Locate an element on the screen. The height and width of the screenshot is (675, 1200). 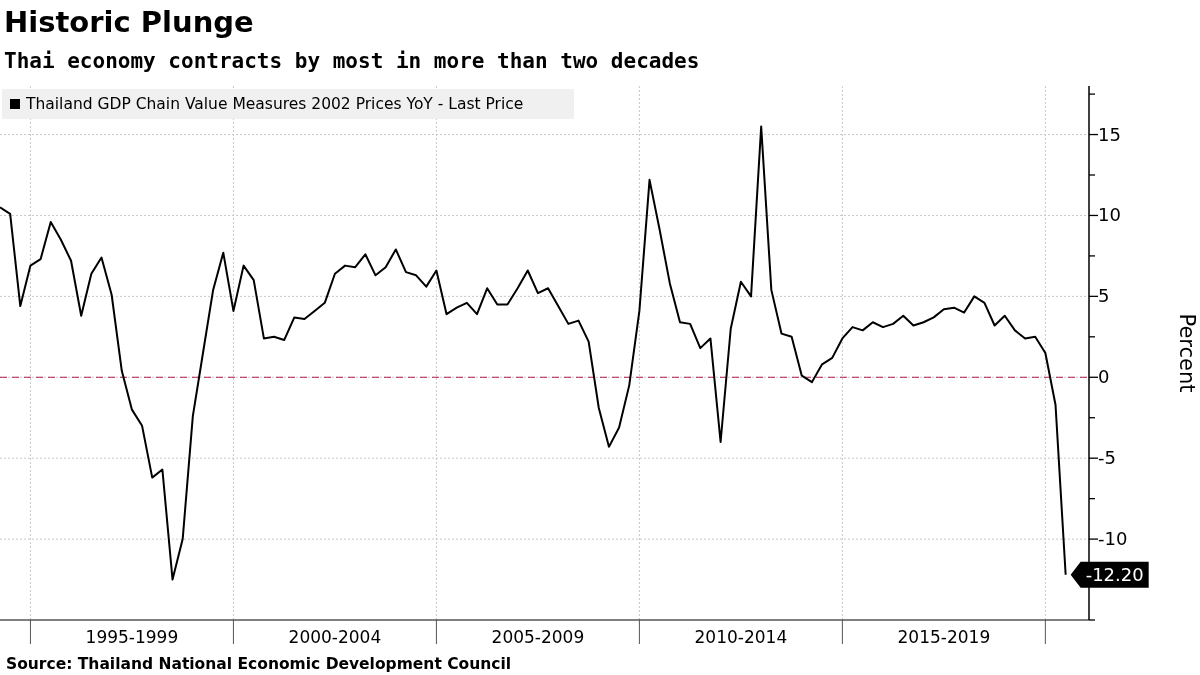
chart-title: Historic Plunge is located at coordinates (129, 22).